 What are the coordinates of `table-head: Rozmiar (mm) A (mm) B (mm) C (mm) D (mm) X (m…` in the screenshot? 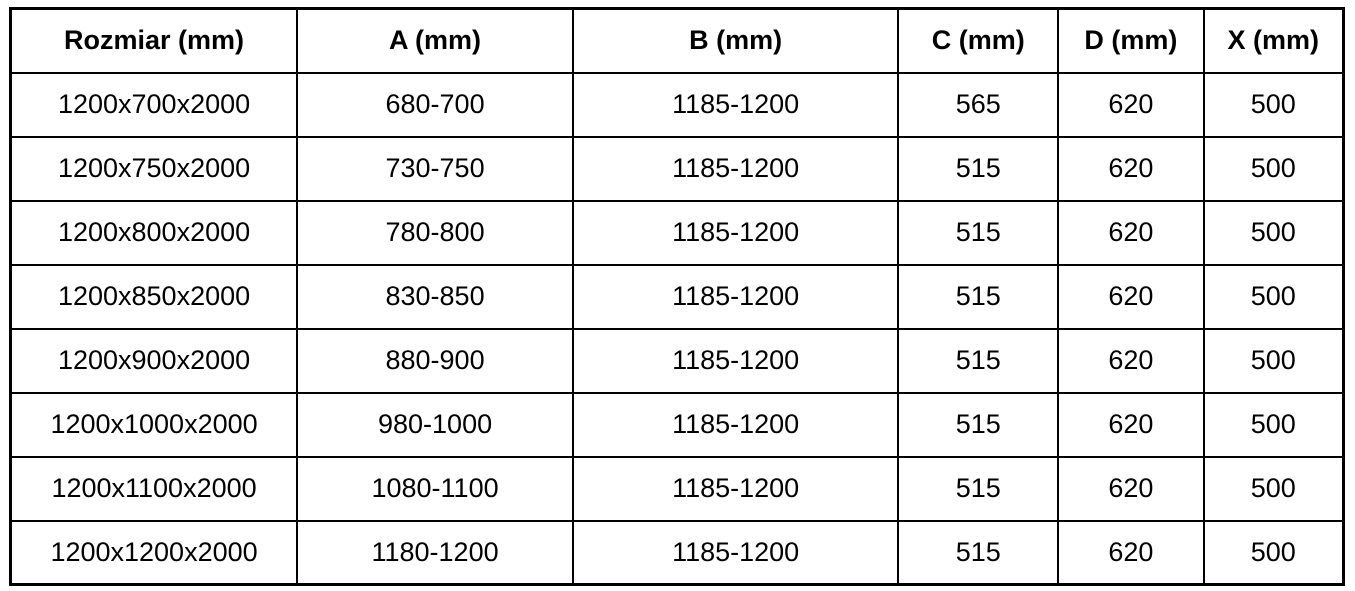 It's located at (677, 40).